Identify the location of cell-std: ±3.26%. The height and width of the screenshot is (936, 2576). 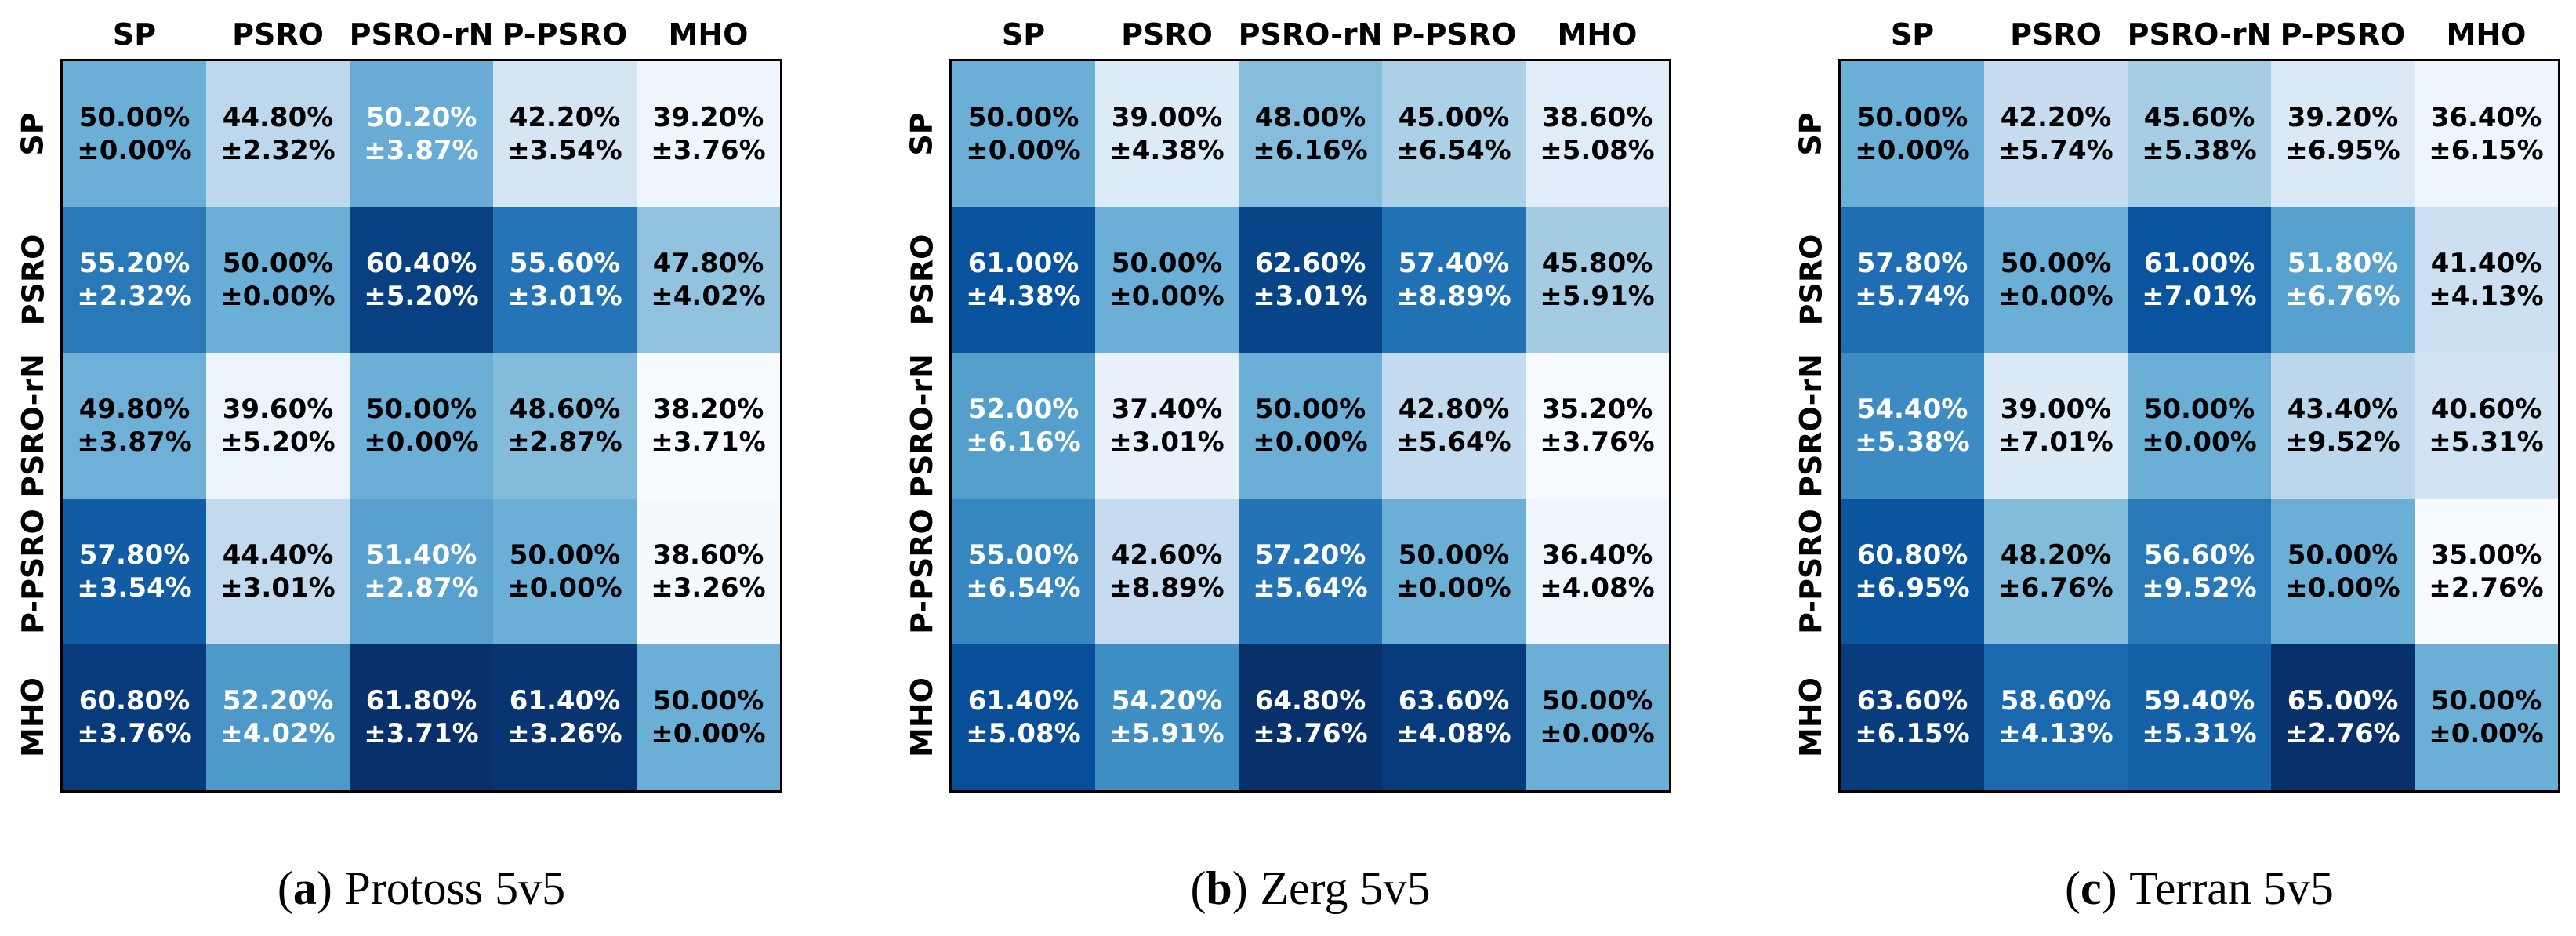
(708, 588).